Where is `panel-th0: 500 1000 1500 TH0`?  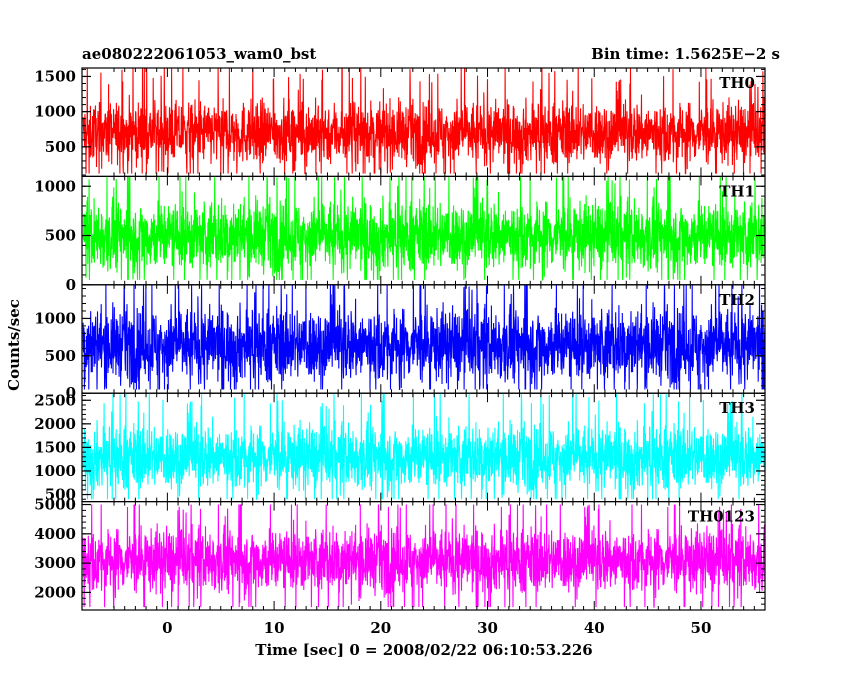 panel-th0: 500 1000 1500 TH0 is located at coordinates (400, 122).